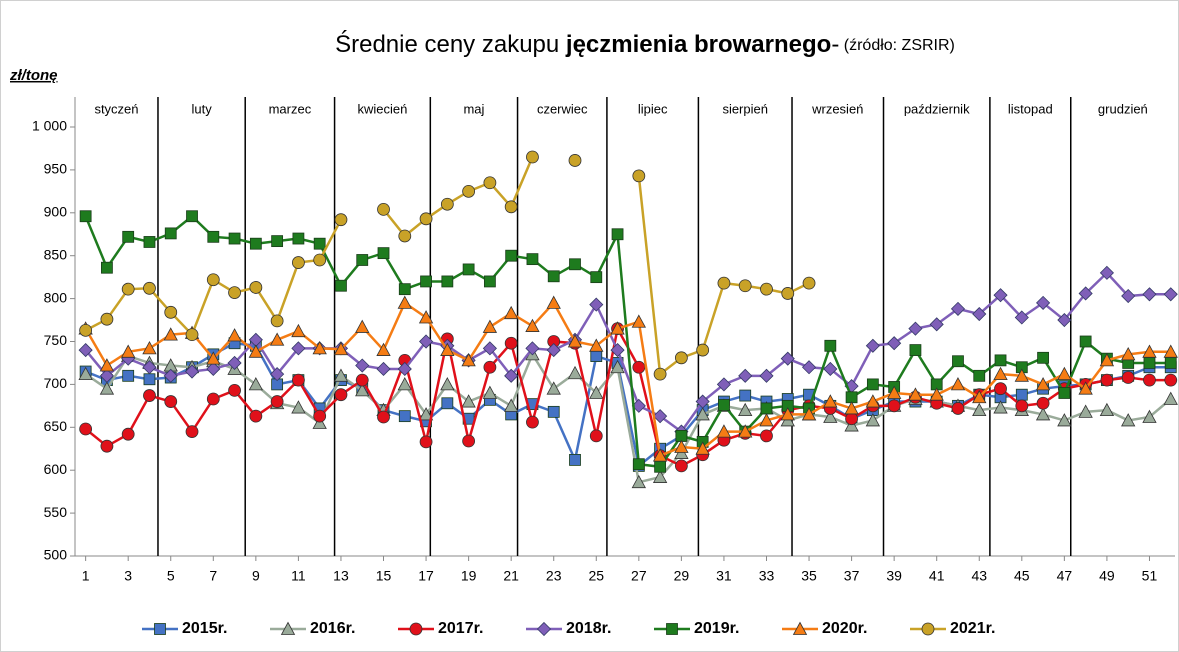  What do you see at coordinates (716, 628) in the screenshot?
I see `legend-label: 2019r.` at bounding box center [716, 628].